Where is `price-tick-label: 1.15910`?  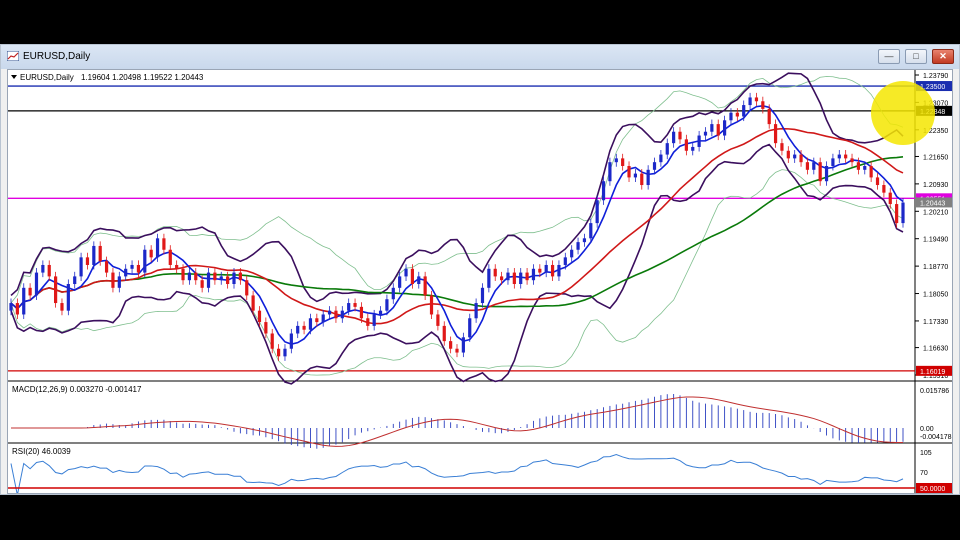 price-tick-label: 1.15910 is located at coordinates (935, 376).